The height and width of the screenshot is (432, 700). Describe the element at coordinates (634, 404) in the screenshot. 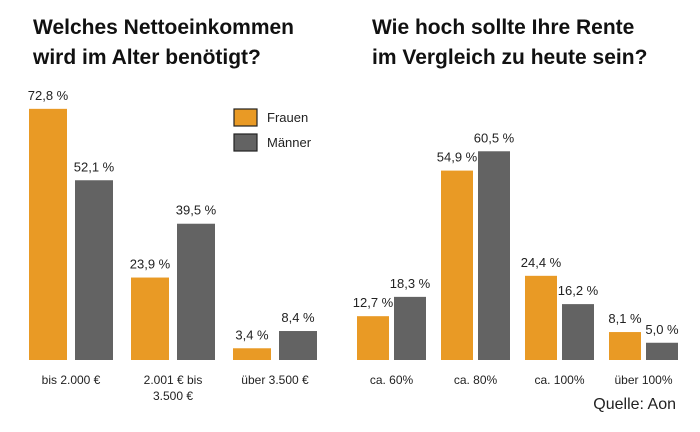

I see `source-label: Quelle: Aon` at that location.